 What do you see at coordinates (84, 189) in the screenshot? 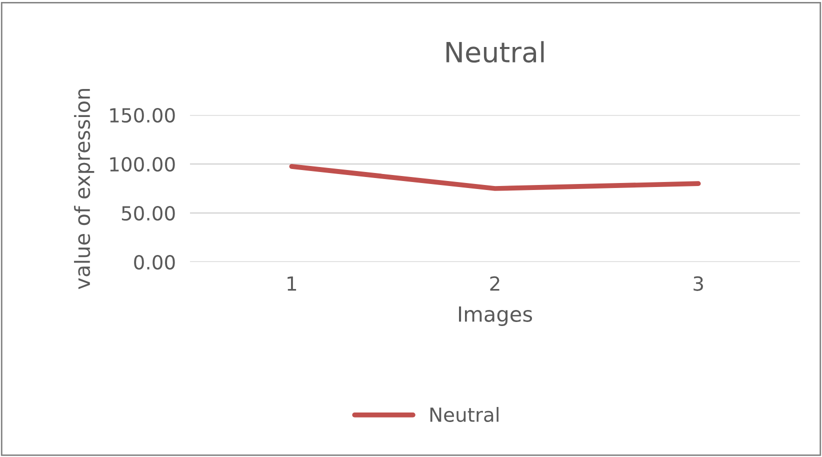
I see `y-axis-title: value of expression` at bounding box center [84, 189].